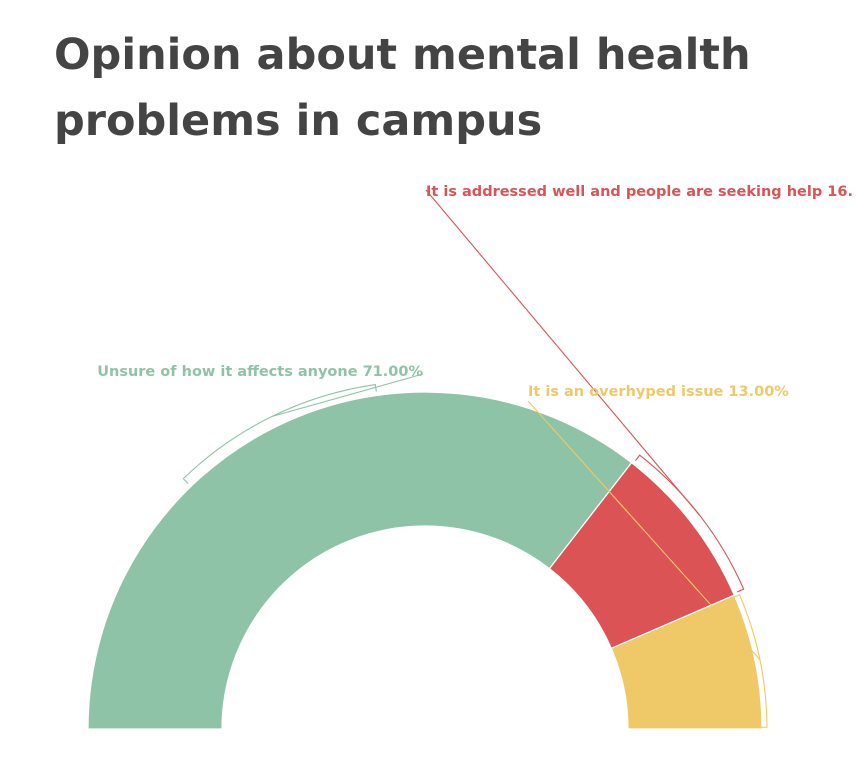 The width and height of the screenshot is (856, 774). Describe the element at coordinates (260, 372) in the screenshot. I see `slice-label-0: Unsure of how it affects anyone 71.00%` at that location.